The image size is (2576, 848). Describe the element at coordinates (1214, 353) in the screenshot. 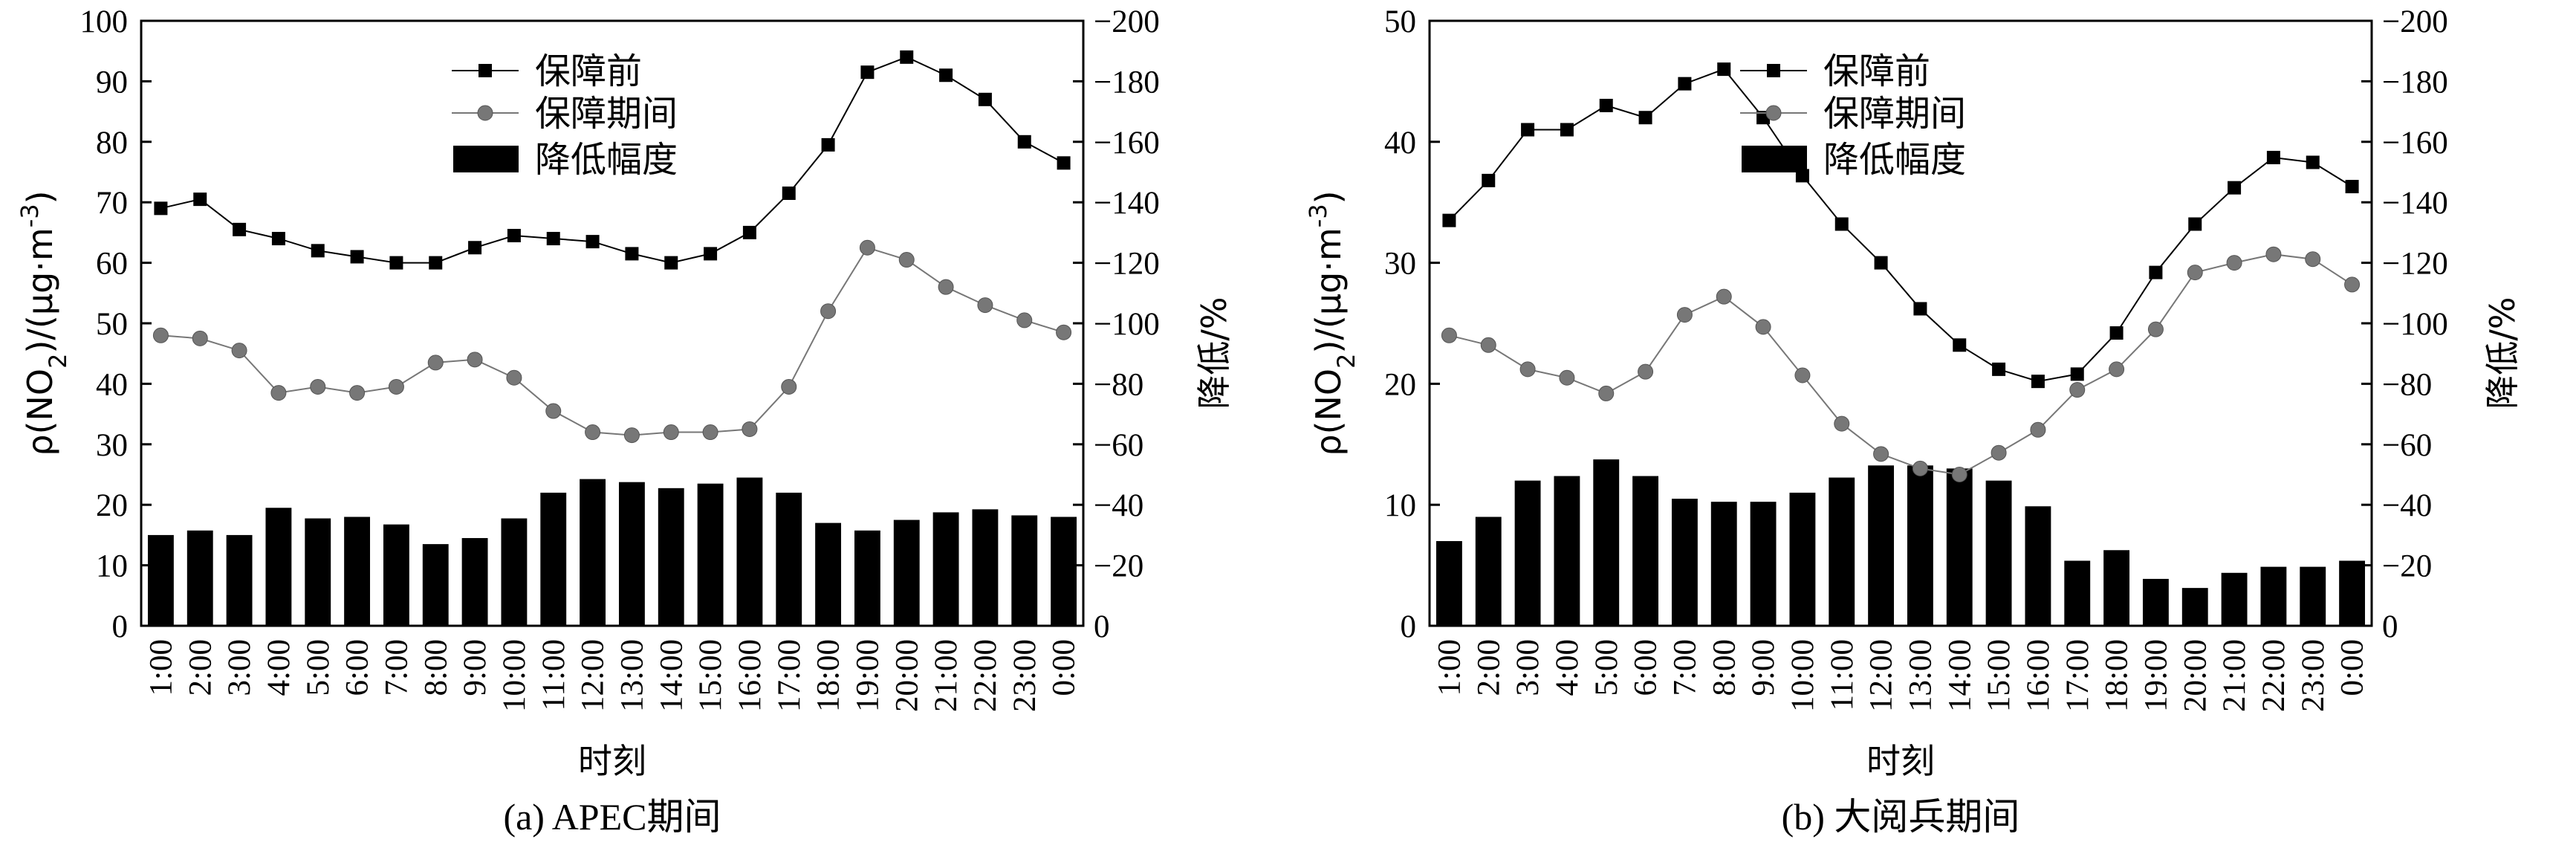

I see `chart-a-y2-axis-title: 降低/%` at that location.